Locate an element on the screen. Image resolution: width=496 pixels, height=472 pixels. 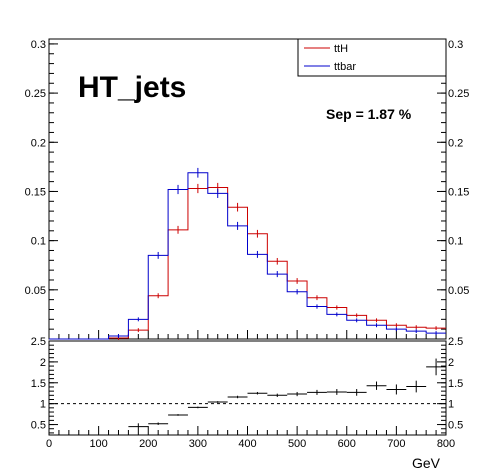
plot-title: HT_jets is located at coordinates (132, 87).